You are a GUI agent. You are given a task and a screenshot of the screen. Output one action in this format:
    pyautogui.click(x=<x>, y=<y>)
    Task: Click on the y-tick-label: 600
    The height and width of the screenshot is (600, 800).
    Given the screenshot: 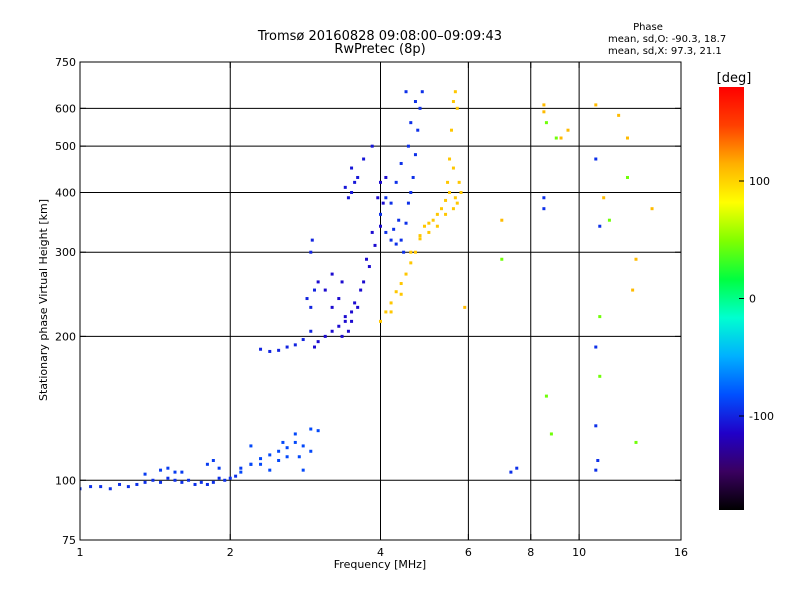 What is the action you would take?
    pyautogui.click(x=65, y=108)
    